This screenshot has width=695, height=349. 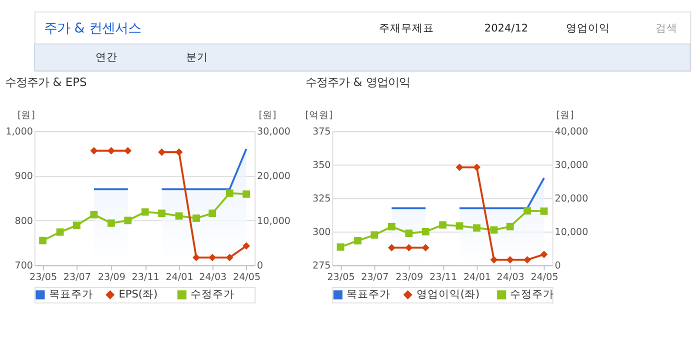 I want to click on legend-label: 영업이익(좌), so click(x=448, y=294).